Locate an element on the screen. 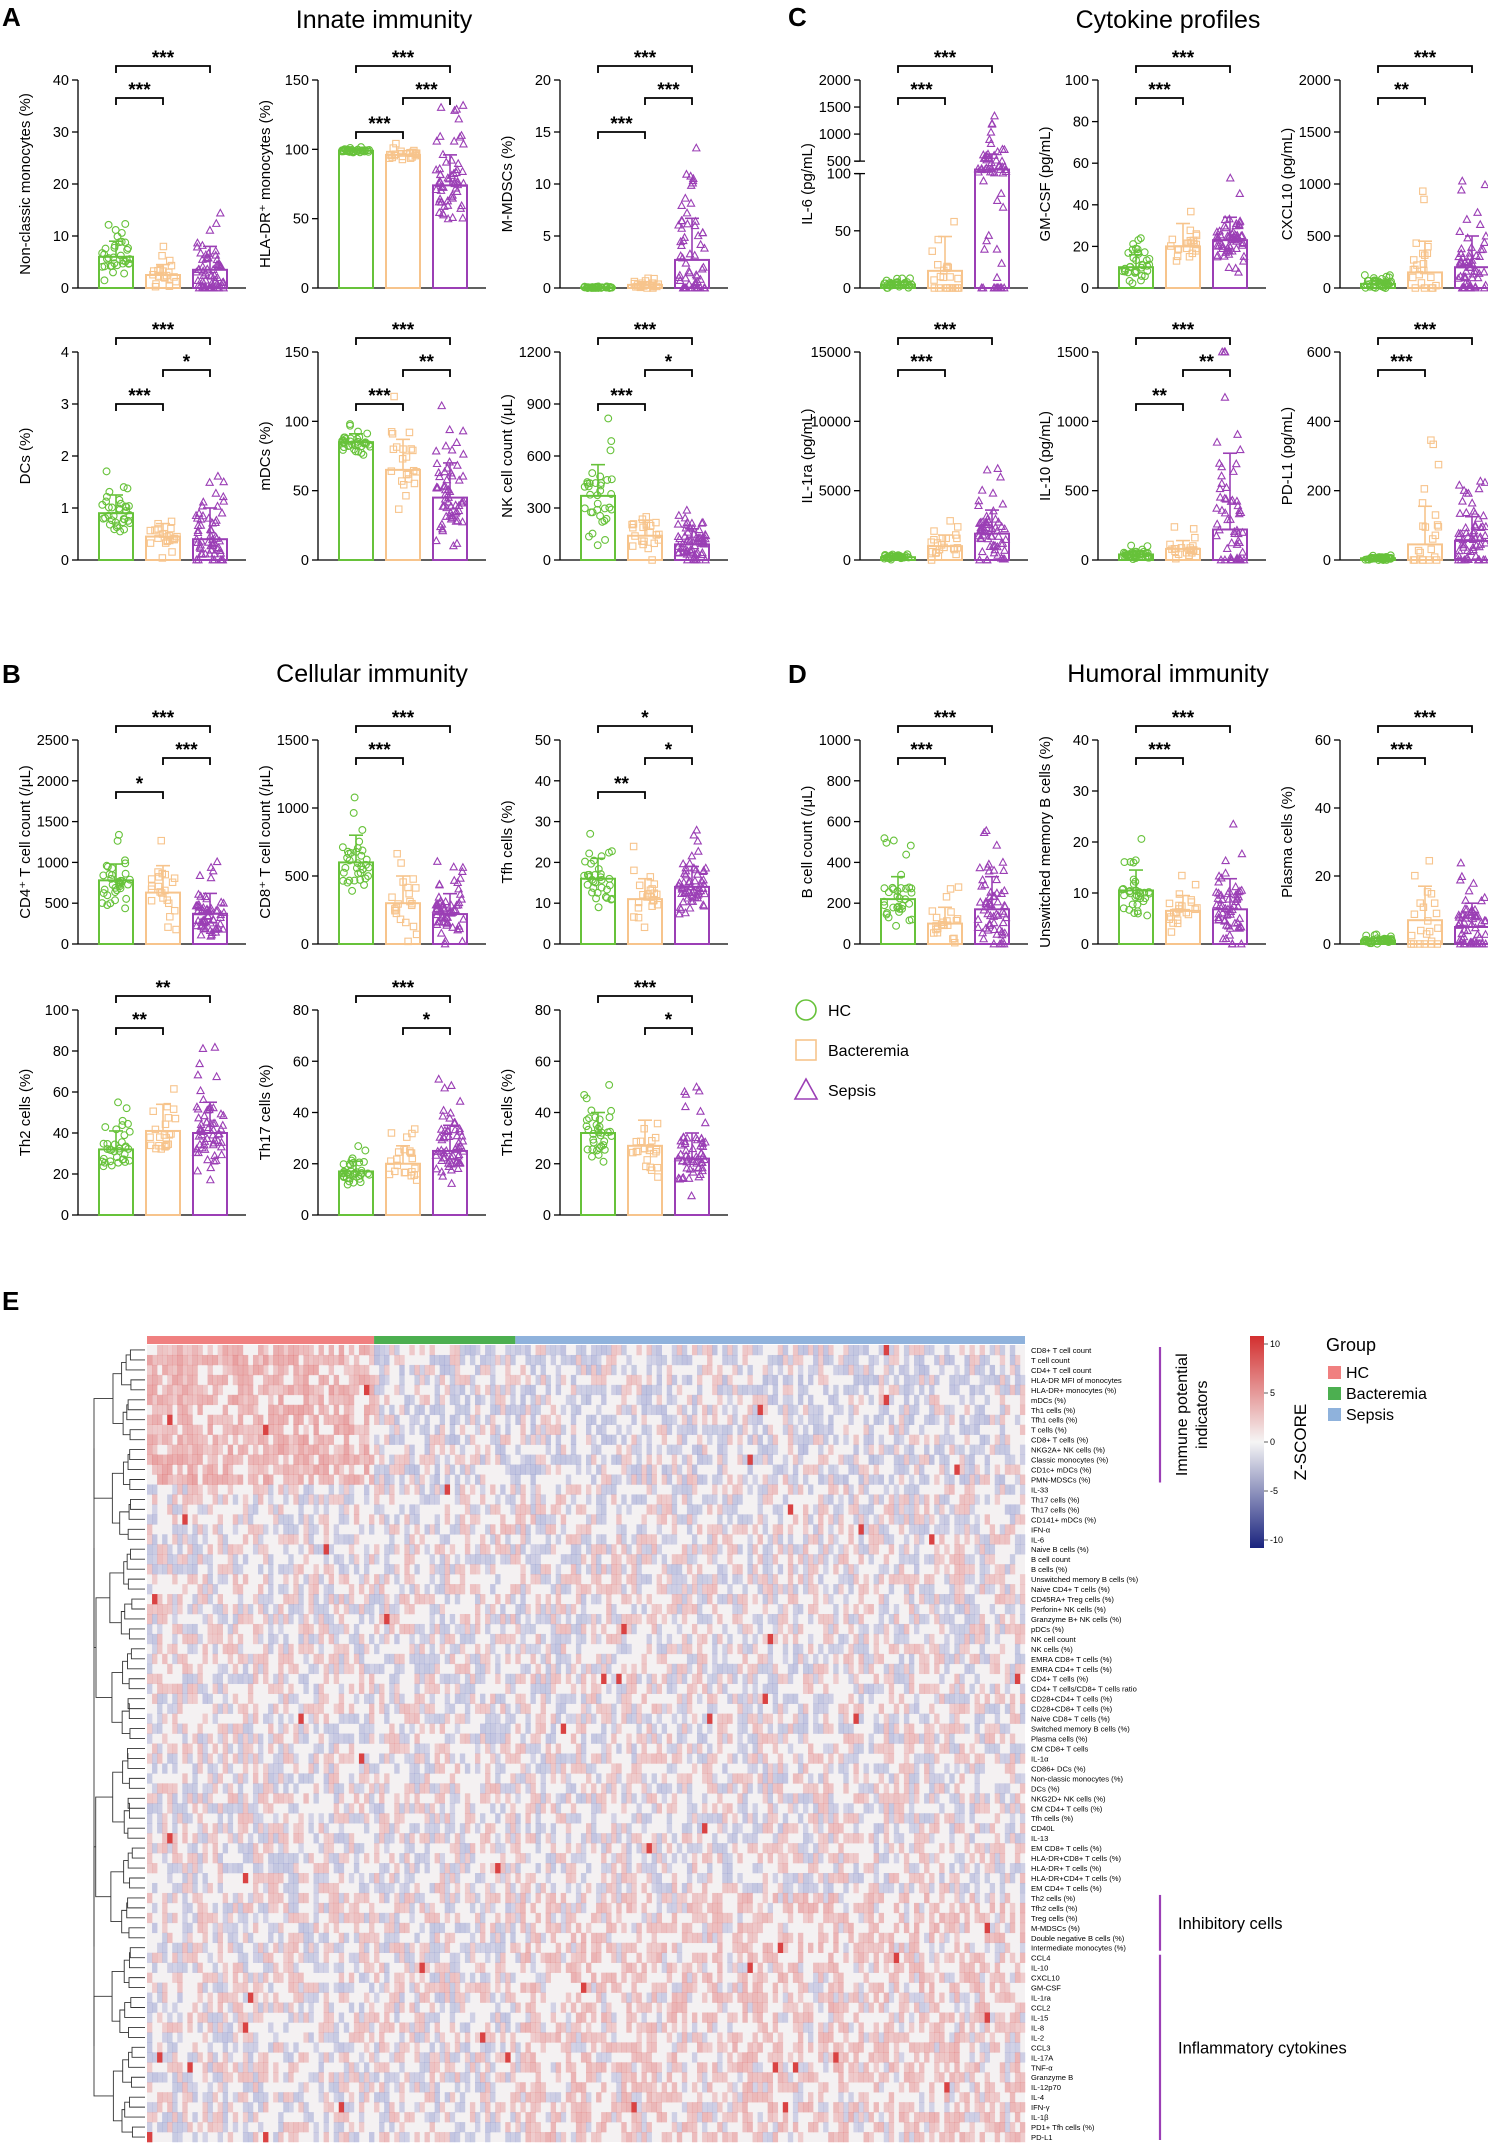  y-tick-label: 0 is located at coordinates (847, 561).